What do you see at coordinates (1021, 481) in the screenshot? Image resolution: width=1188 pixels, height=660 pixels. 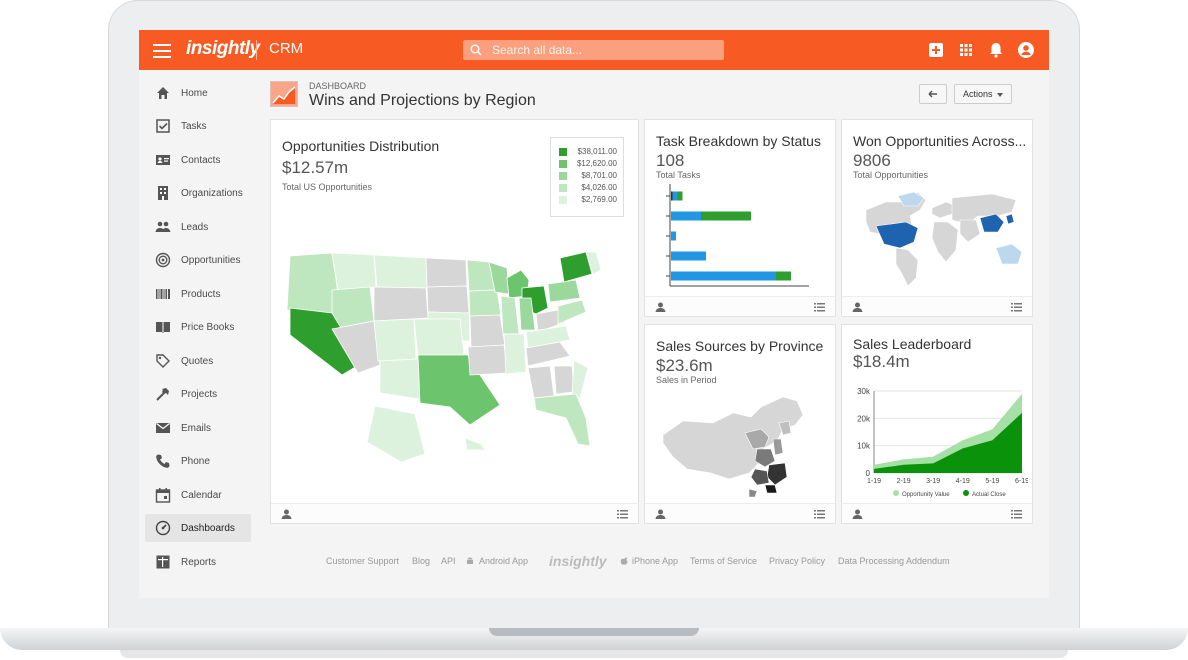 I see `x-tick-label: 6-19` at bounding box center [1021, 481].